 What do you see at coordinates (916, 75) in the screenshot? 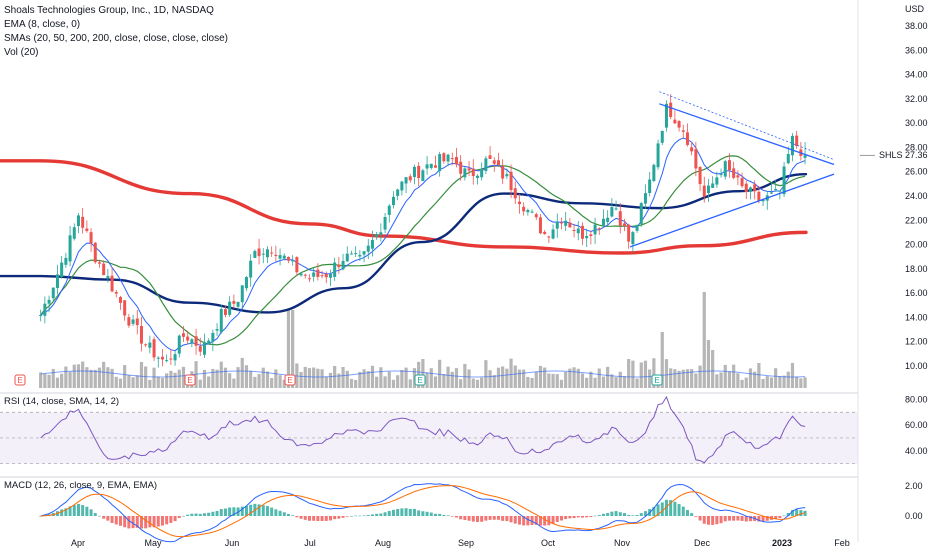
I see `price-tick-label: 34.00` at bounding box center [916, 75].